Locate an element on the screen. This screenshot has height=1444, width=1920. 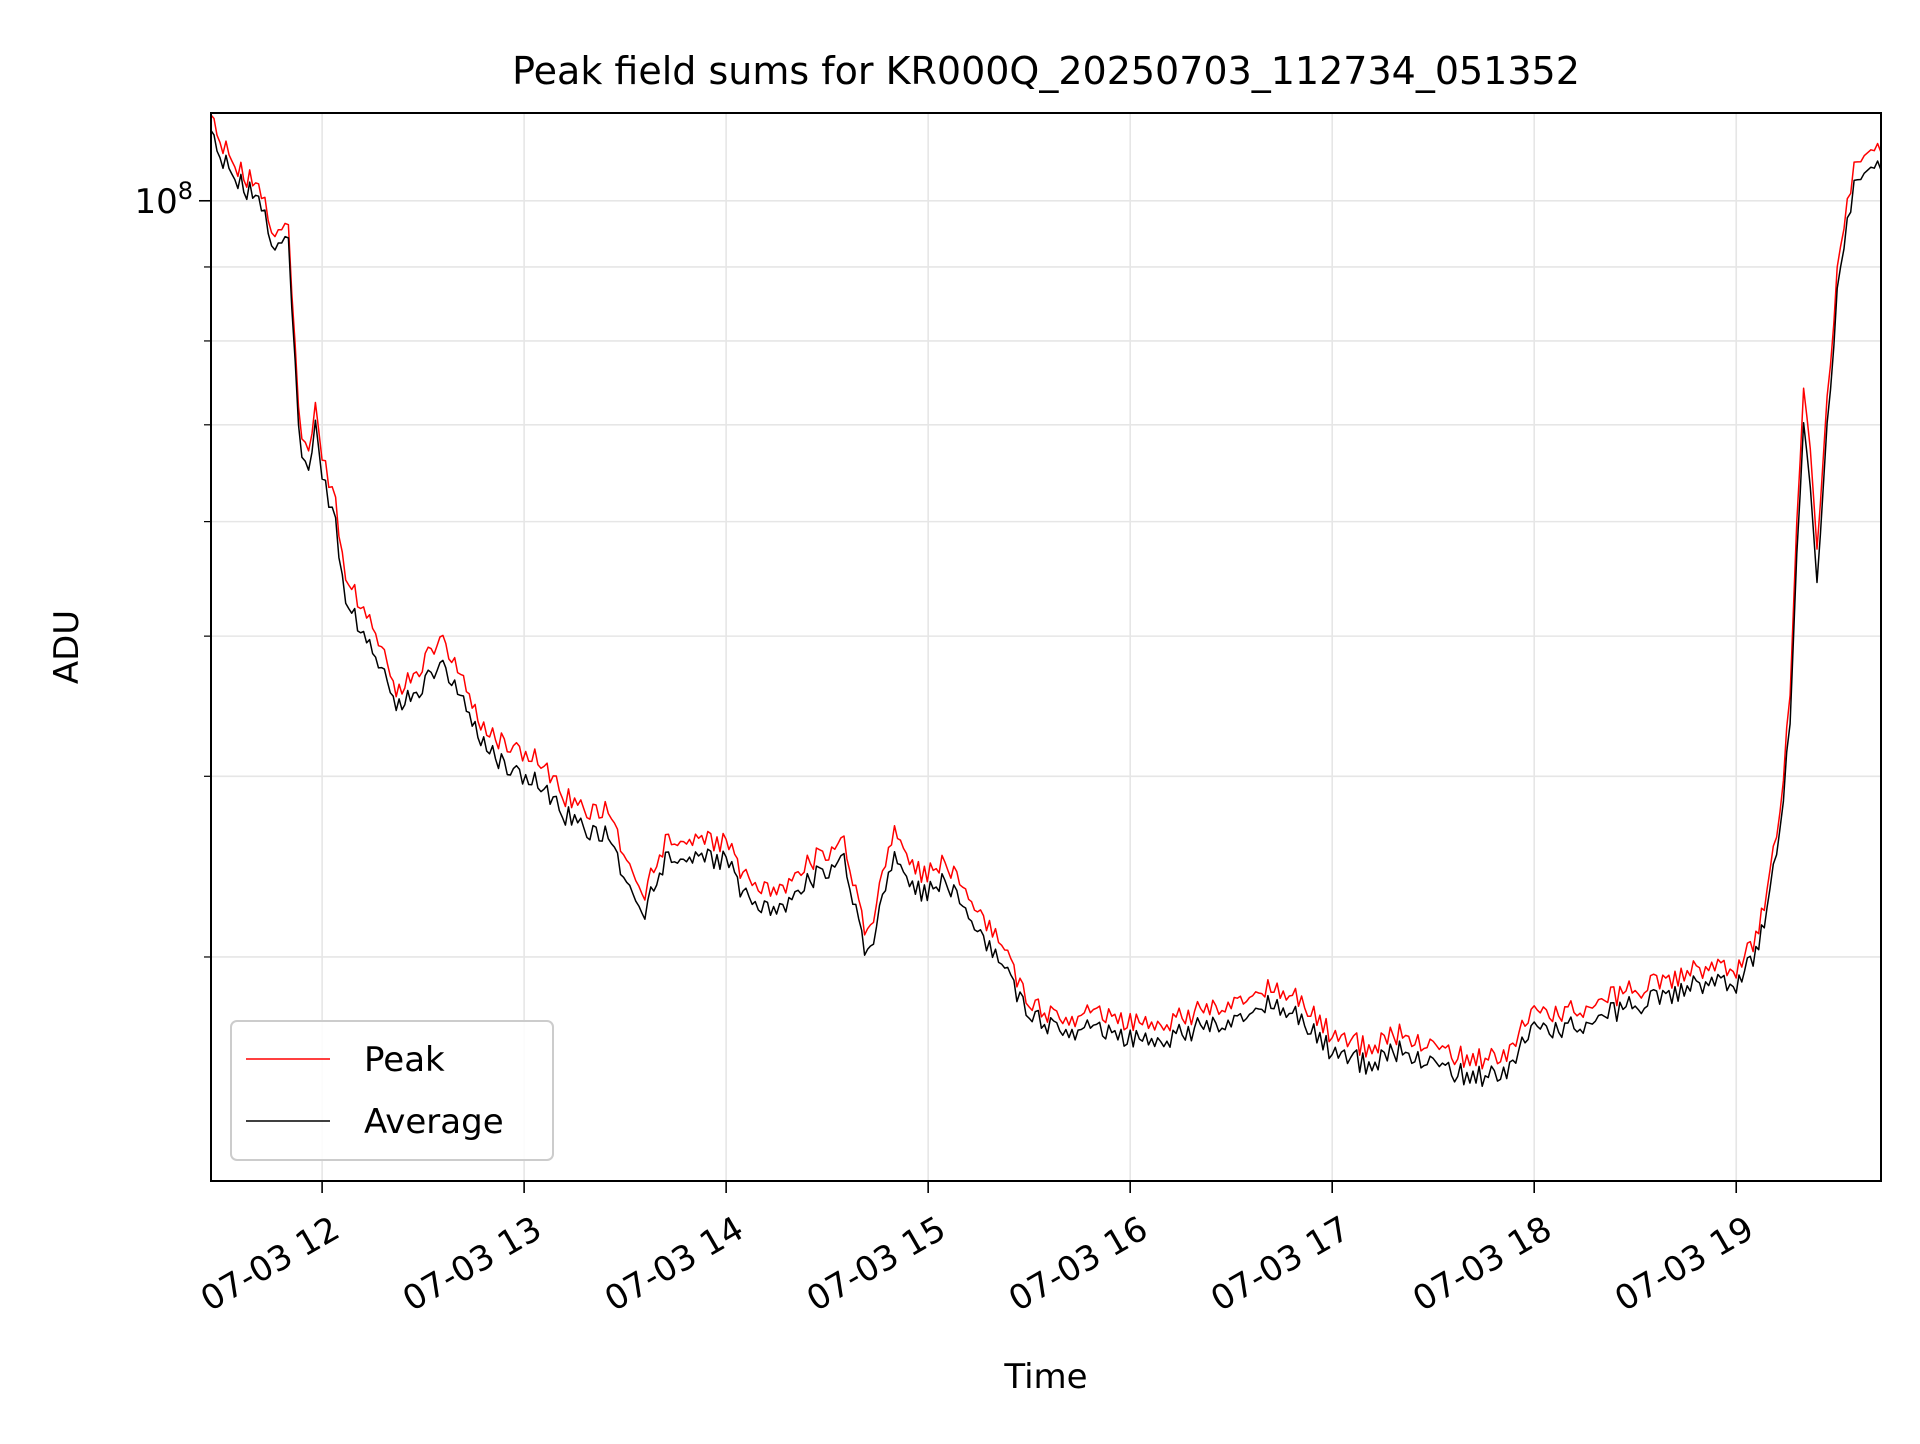
legend-label-average: Average is located at coordinates (434, 1122).